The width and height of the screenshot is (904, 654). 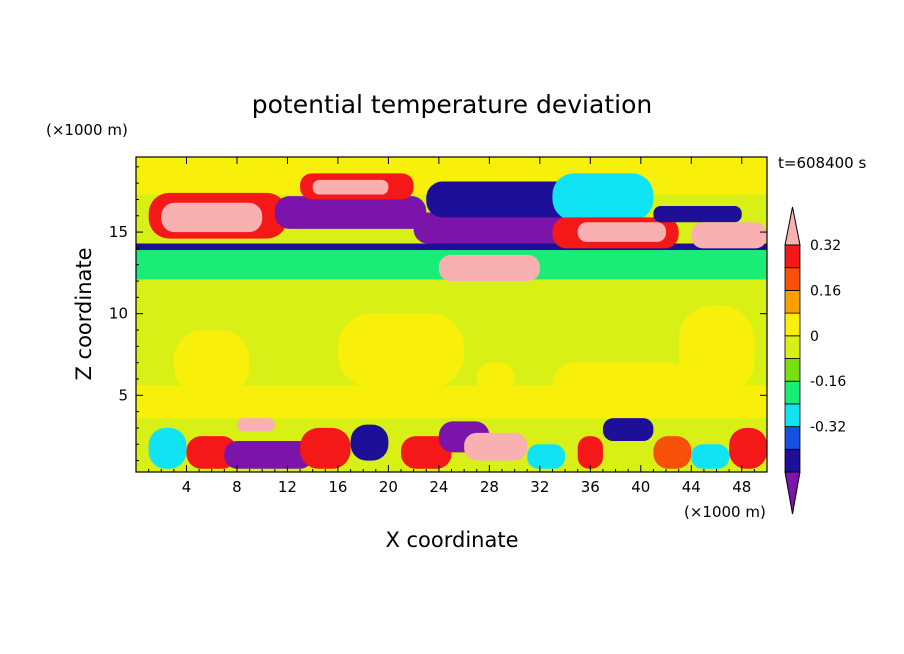 I want to click on x-axis-label: X coordinate, so click(x=451, y=540).